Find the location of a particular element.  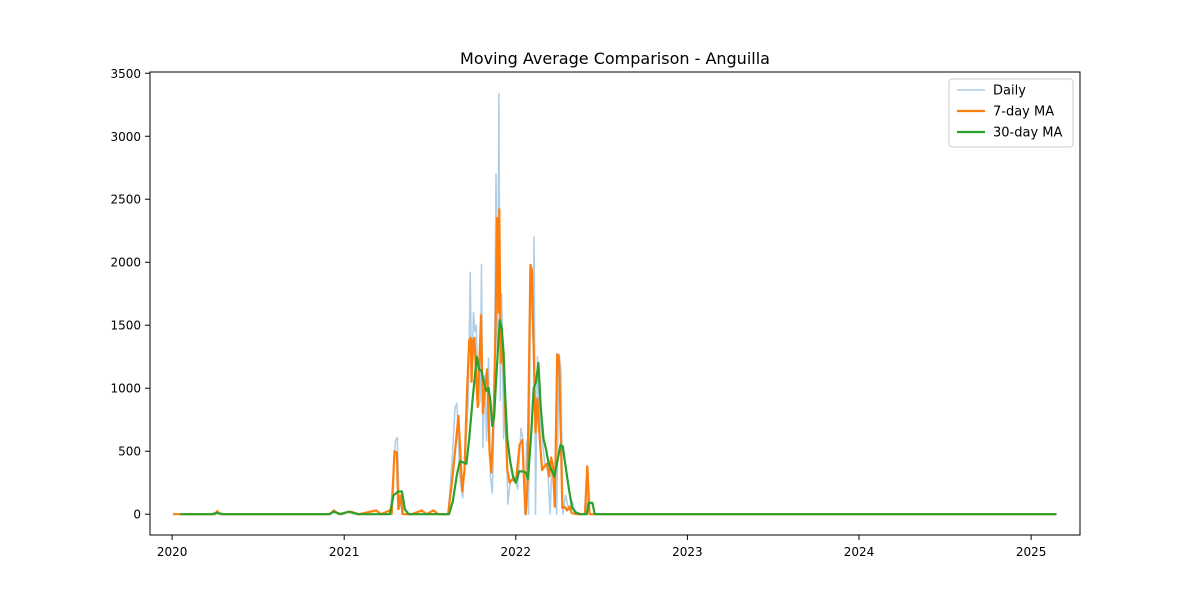

legend-box is located at coordinates (1011, 113).